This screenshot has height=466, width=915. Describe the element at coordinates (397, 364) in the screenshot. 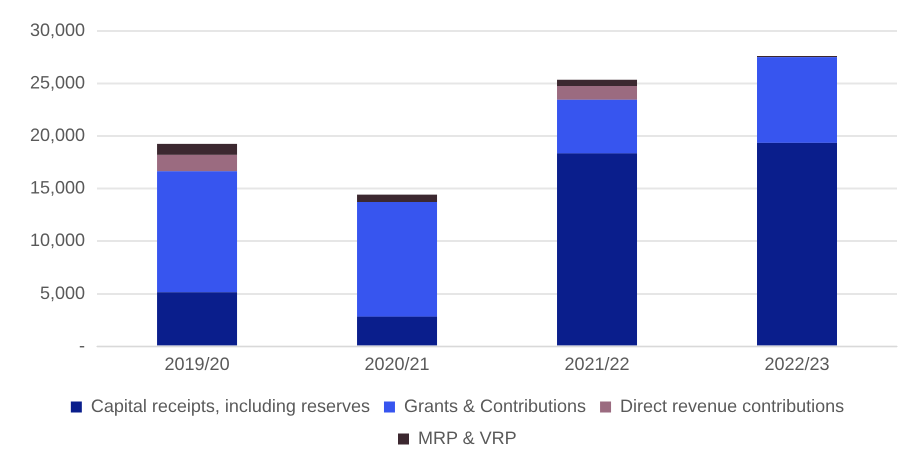

I see `x-tick-label: 2020/21` at that location.